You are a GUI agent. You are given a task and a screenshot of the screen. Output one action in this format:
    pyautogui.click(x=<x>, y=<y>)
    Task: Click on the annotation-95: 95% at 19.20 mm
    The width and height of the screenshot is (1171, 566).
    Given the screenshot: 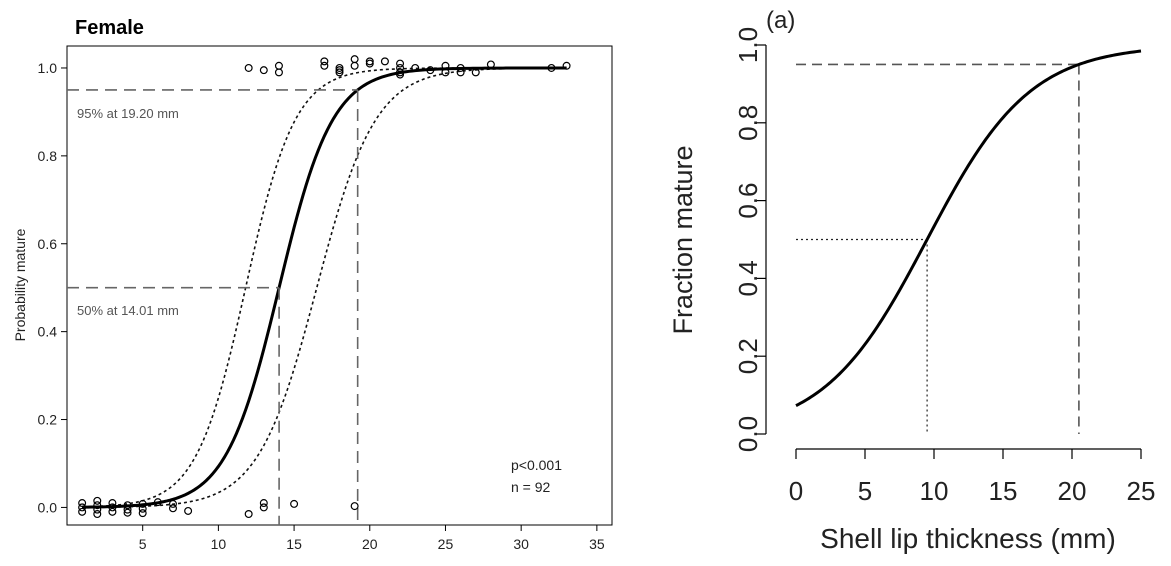 What is the action you would take?
    pyautogui.click(x=128, y=113)
    